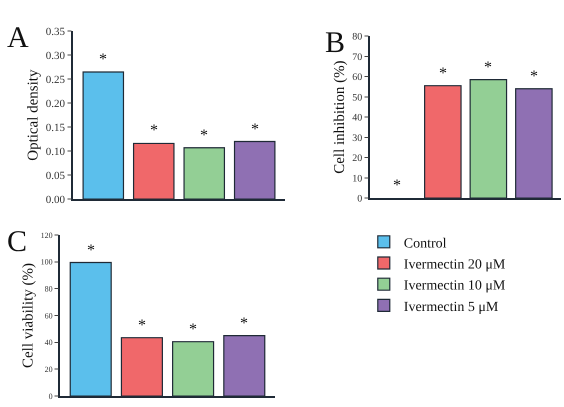 The height and width of the screenshot is (407, 564). Describe the element at coordinates (56, 128) in the screenshot. I see `y-tick-label: 0.15` at that location.